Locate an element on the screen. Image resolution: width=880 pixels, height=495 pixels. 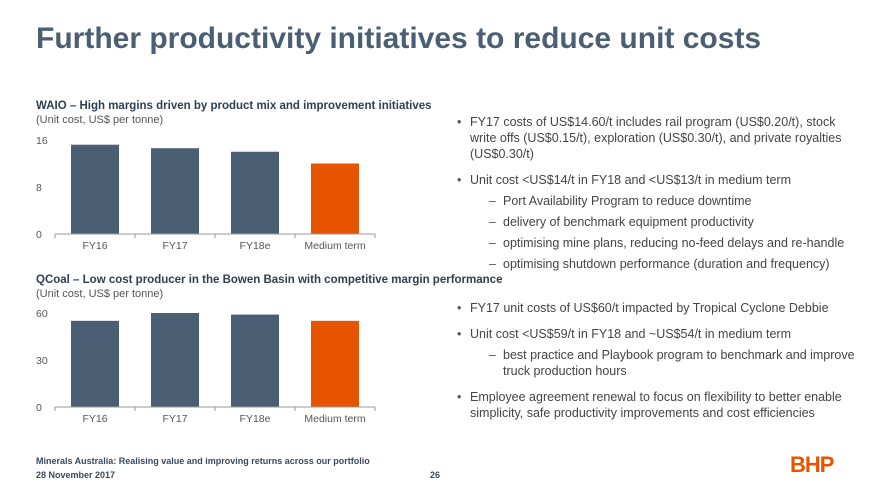
waio-bar-fy16 is located at coordinates (95, 189).